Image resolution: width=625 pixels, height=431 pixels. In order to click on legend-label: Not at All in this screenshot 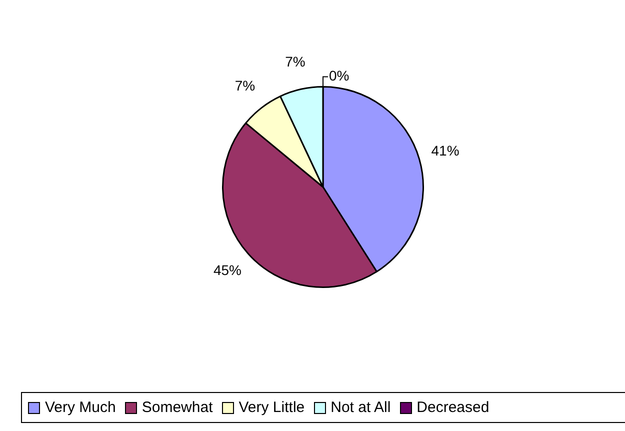, I will do `click(360, 407)`.